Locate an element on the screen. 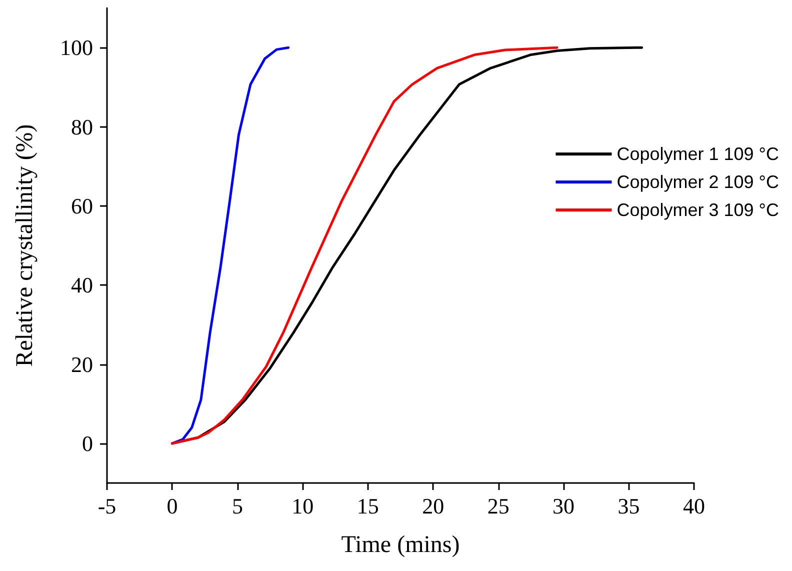 This screenshot has height=571, width=792. y-tick-label: 80 is located at coordinates (82, 127).